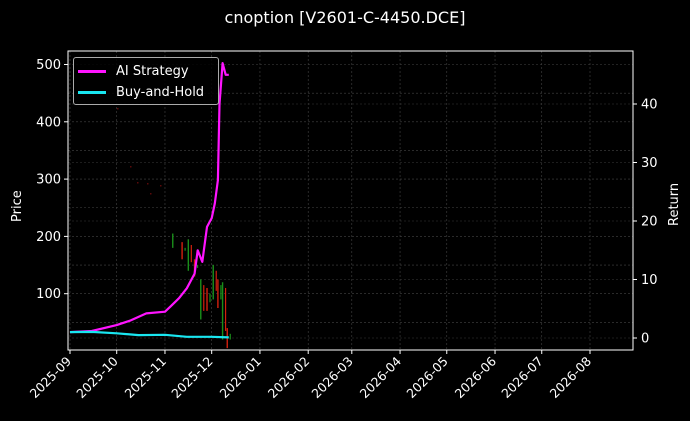 The height and width of the screenshot is (421, 690). What do you see at coordinates (241, 378) in the screenshot?
I see `svg-text: 2026-01` at bounding box center [241, 378].